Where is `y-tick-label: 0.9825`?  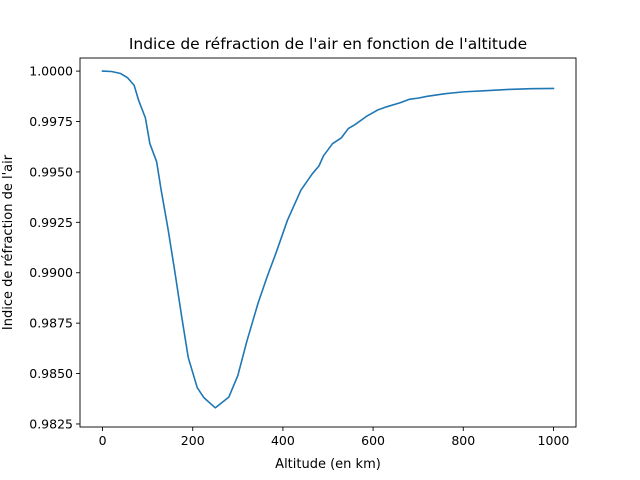
y-tick-label: 0.9825 is located at coordinates (51, 423).